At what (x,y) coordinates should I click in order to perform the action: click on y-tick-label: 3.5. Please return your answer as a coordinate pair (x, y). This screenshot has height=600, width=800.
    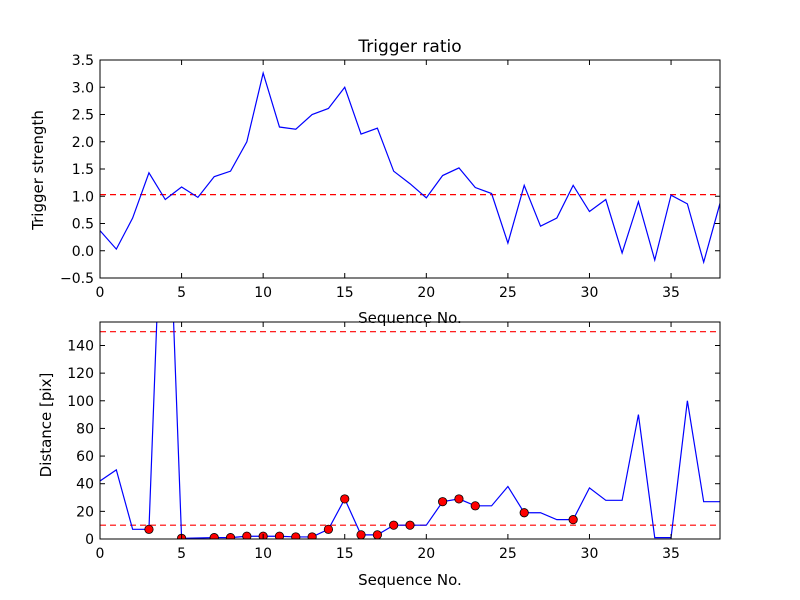
    Looking at the image, I should click on (83, 61).